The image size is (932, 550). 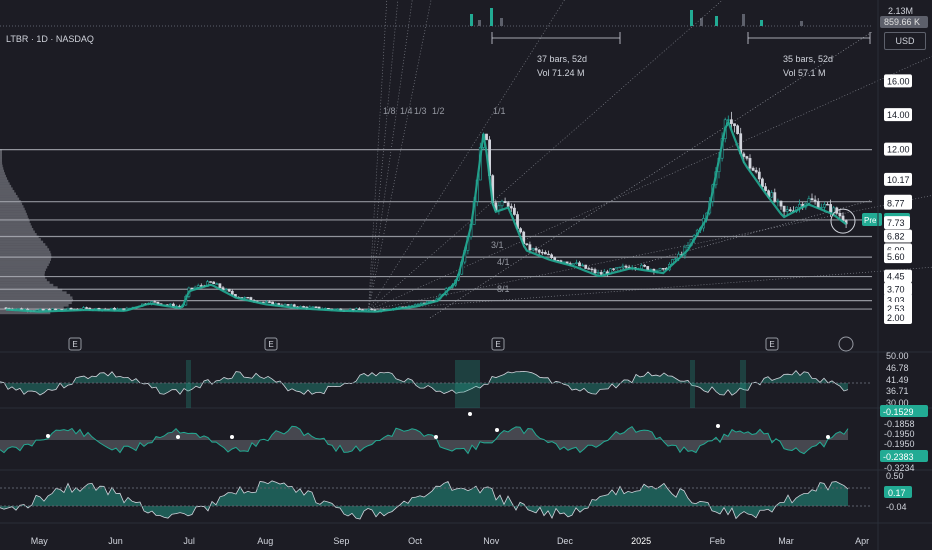 What do you see at coordinates (899, 468) in the screenshot?
I see `macd-axis-label: -0.3234` at bounding box center [899, 468].